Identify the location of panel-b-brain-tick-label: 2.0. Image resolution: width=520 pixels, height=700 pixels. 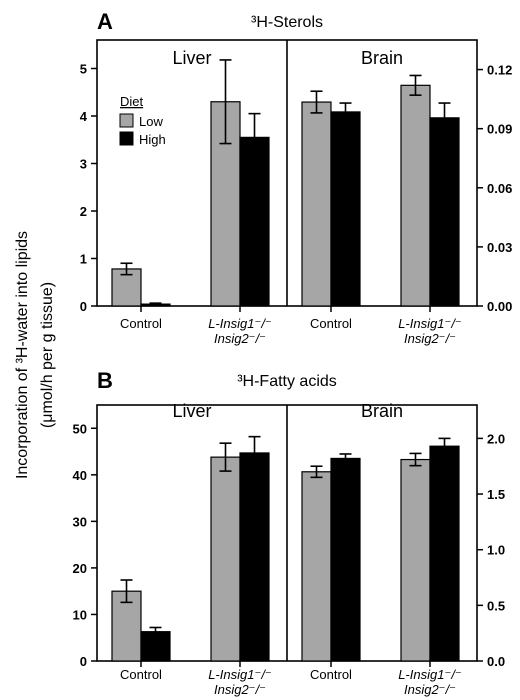
(496, 438).